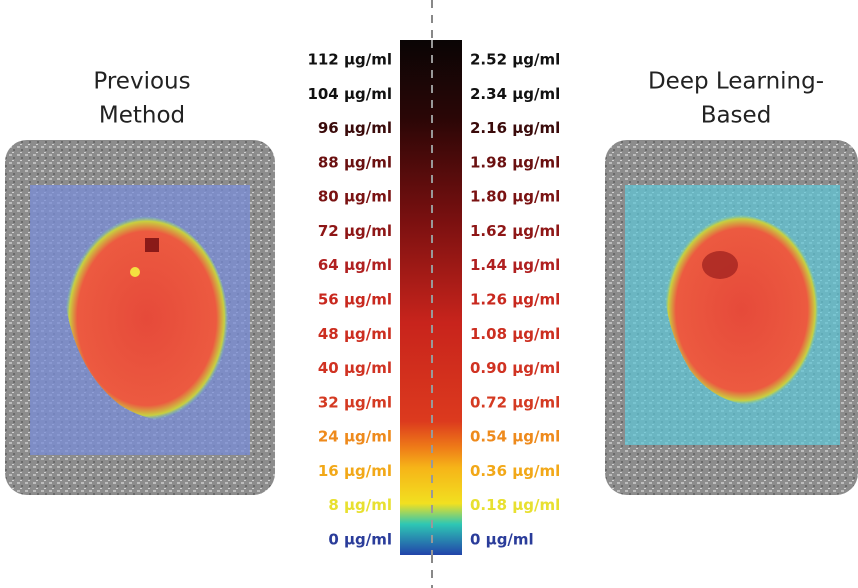  Describe the element at coordinates (515, 197) in the screenshot. I see `scale-label: 1.80 µg/ml` at that location.